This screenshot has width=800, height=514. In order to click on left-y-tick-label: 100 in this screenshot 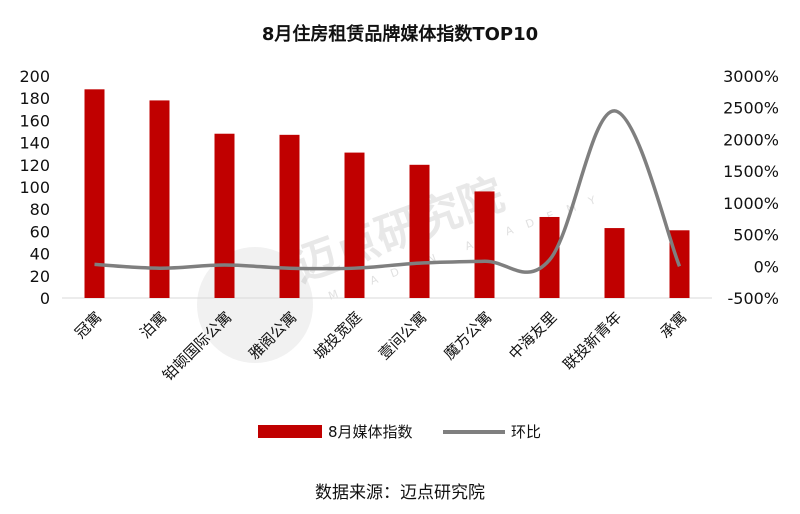, I will do `click(34, 187)`.